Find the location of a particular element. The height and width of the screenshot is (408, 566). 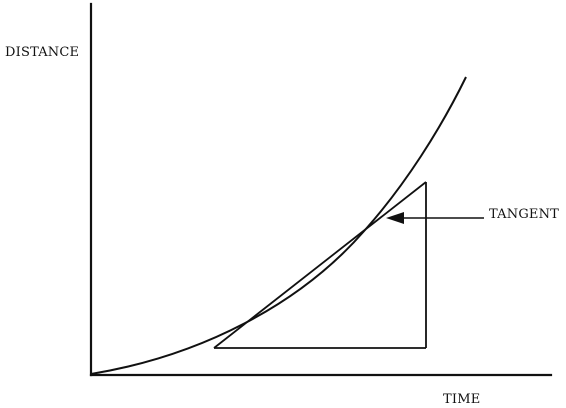

tangent-arrowhead is located at coordinates (395, 218).